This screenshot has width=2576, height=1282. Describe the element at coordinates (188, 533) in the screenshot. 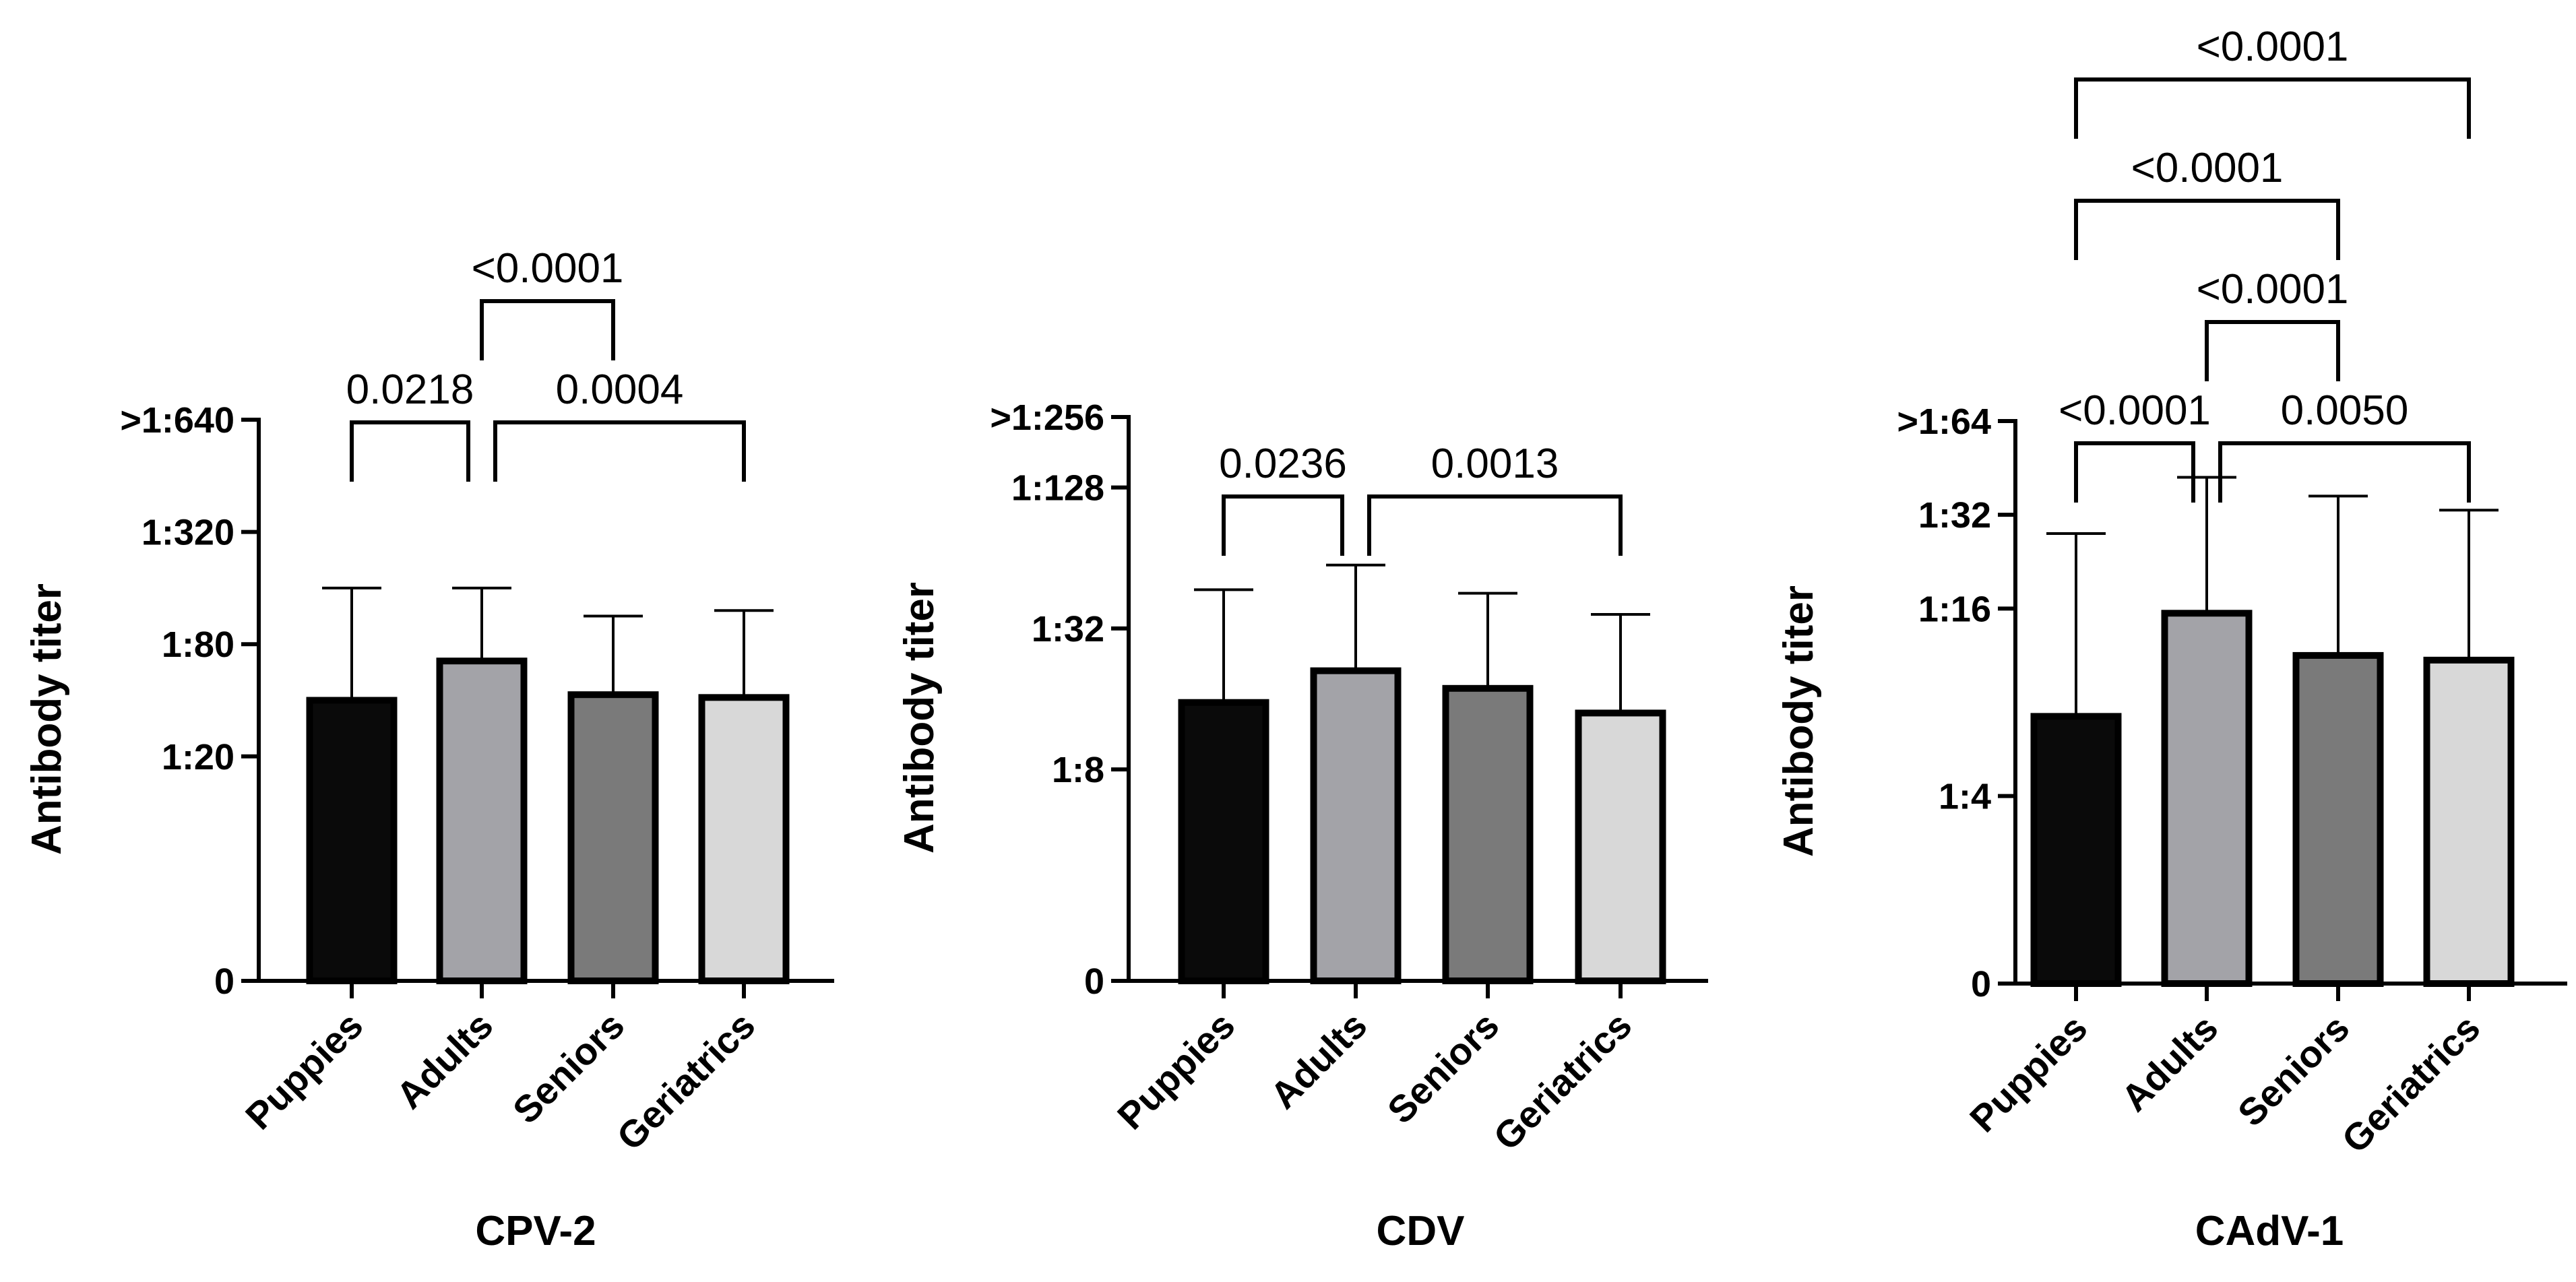

I see `y-tick-label: 1:320` at that location.